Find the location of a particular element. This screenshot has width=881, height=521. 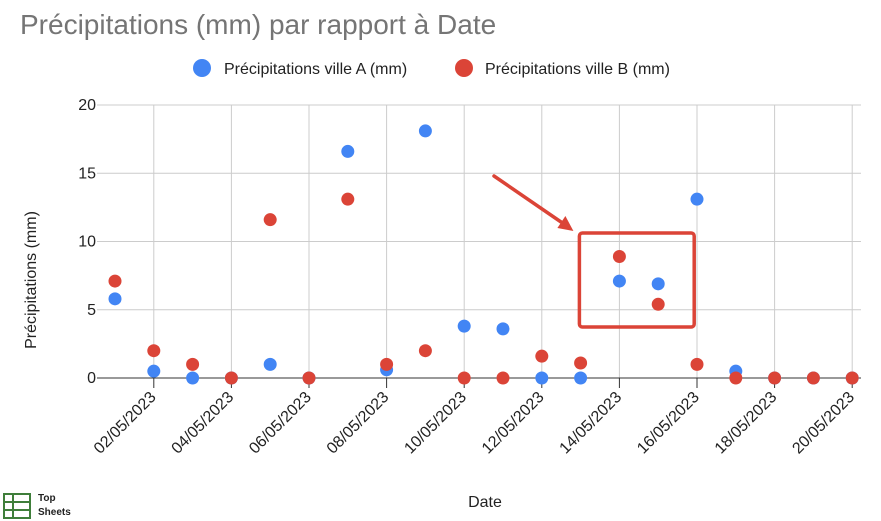

x-tick-label: 08/05/2023 is located at coordinates (358, 423).